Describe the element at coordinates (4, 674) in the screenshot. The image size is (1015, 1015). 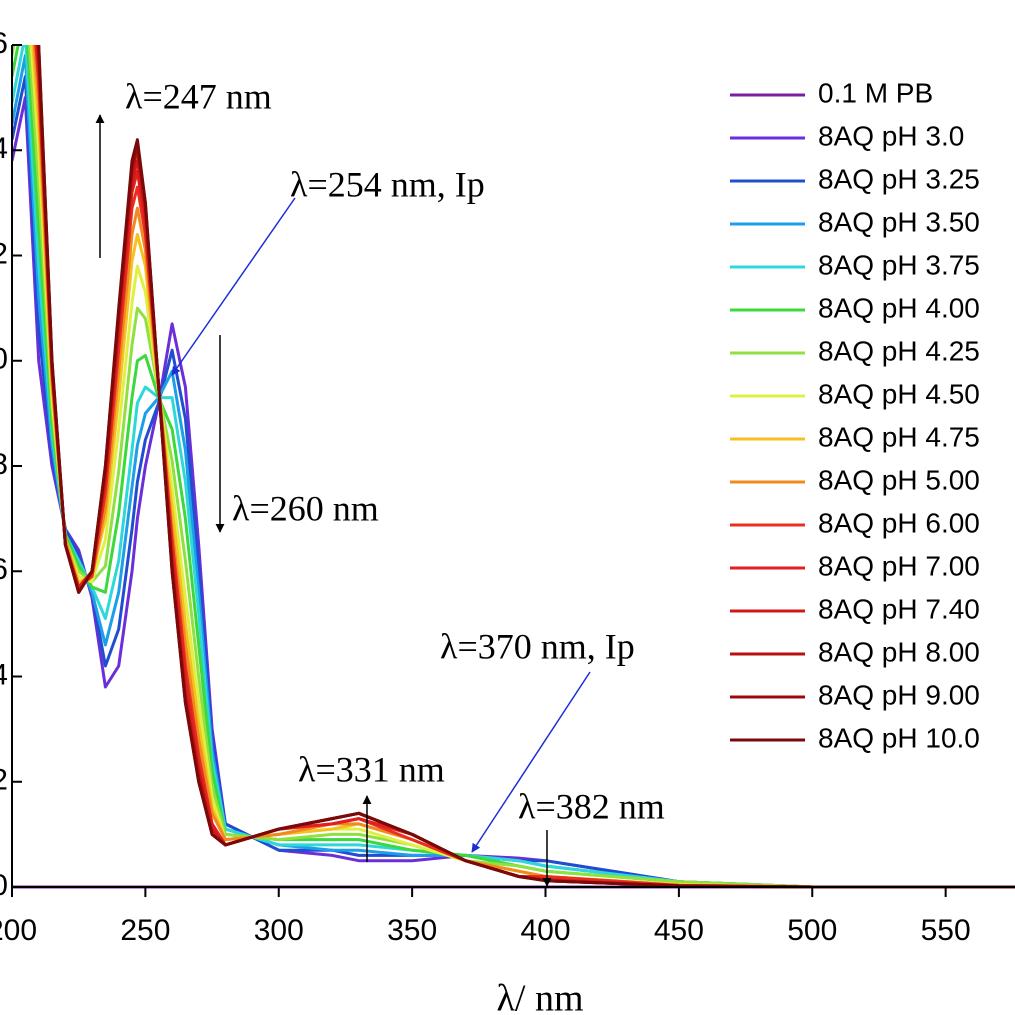
I see `y-tick-label: 0.4` at that location.